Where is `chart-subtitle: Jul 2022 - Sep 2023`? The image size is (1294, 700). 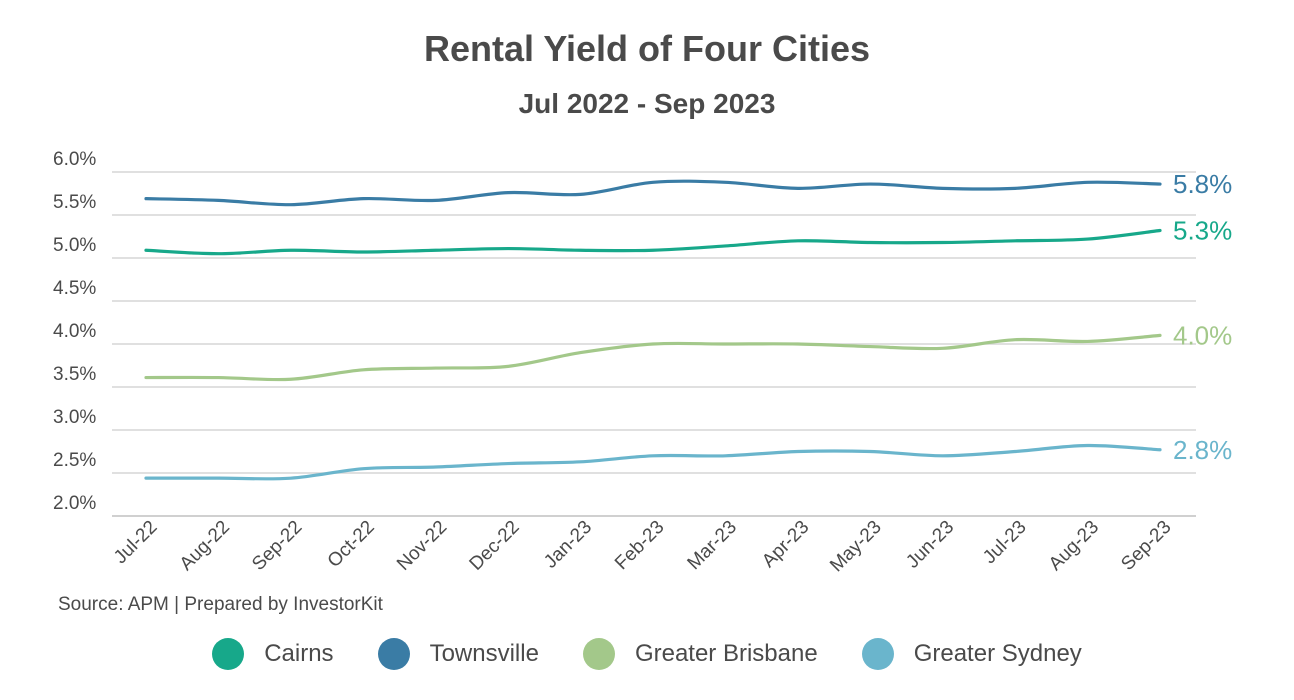
chart-subtitle: Jul 2022 - Sep 2023 is located at coordinates (647, 103).